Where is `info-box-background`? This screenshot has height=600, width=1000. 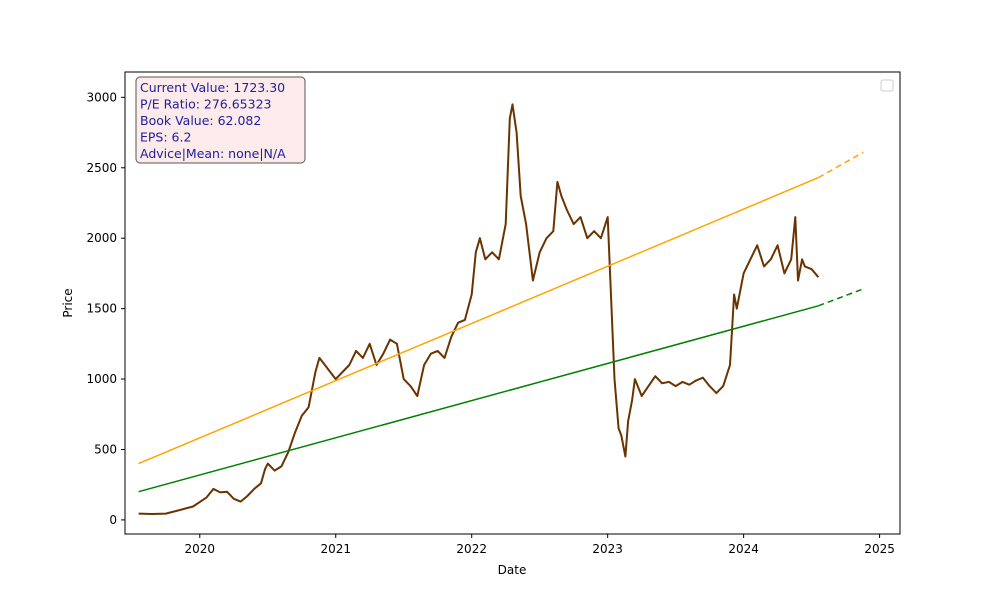 info-box-background is located at coordinates (220, 120).